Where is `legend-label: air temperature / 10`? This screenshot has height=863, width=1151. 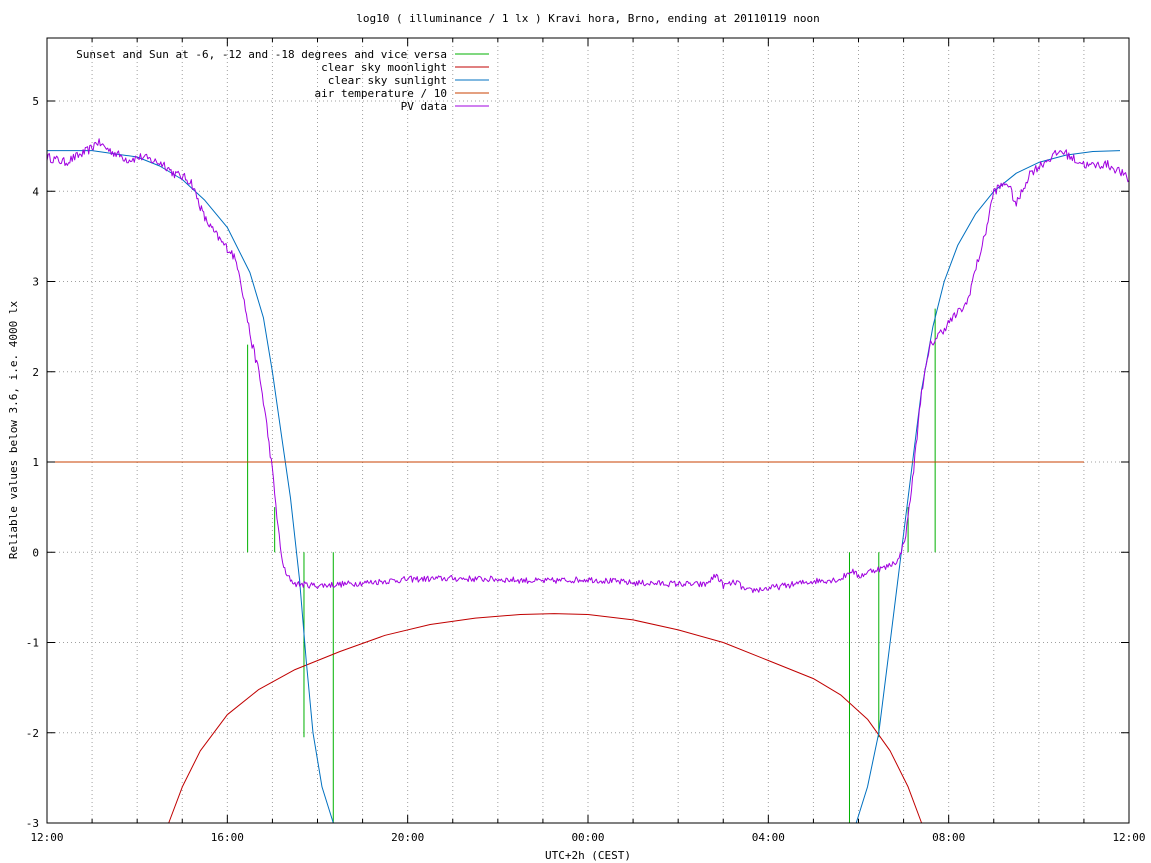 legend-label: air temperature / 10 is located at coordinates (381, 93).